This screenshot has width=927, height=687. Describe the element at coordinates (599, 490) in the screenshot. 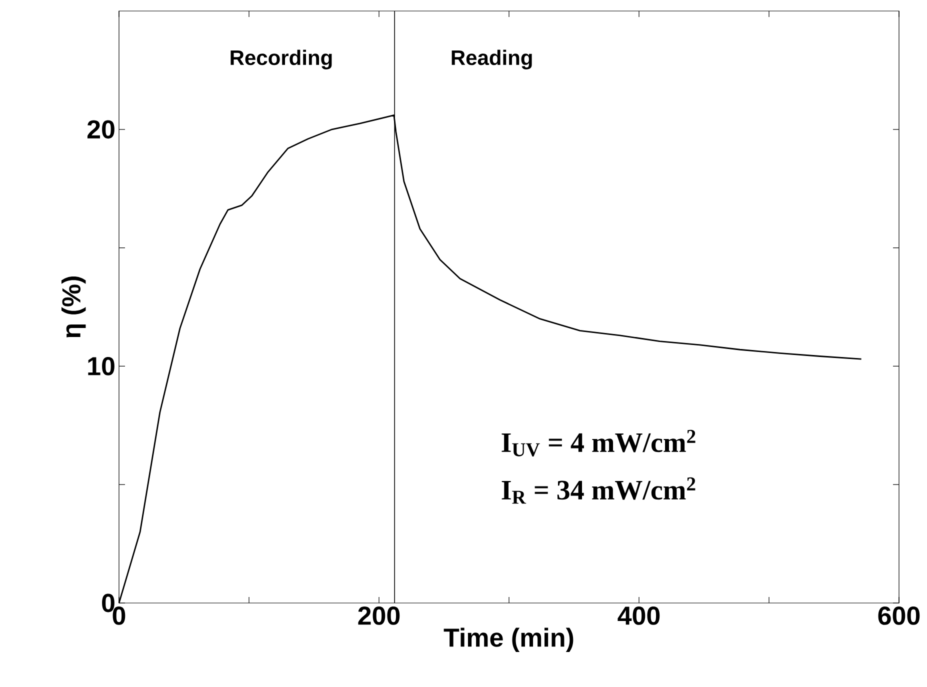

I see `annotation: I$_{R}$ = 34 mW/cm$^{2}$` at that location.